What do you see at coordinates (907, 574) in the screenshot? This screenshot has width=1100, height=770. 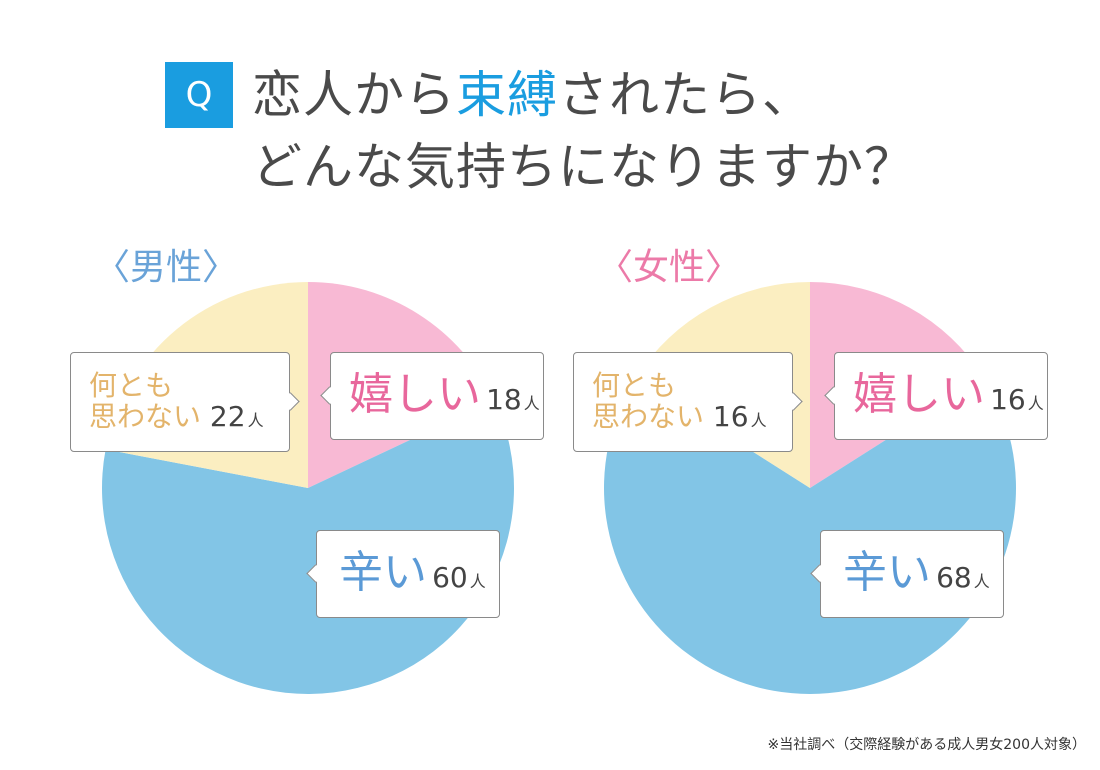 I see `female-callout-hard: 辛い 68 人` at bounding box center [907, 574].